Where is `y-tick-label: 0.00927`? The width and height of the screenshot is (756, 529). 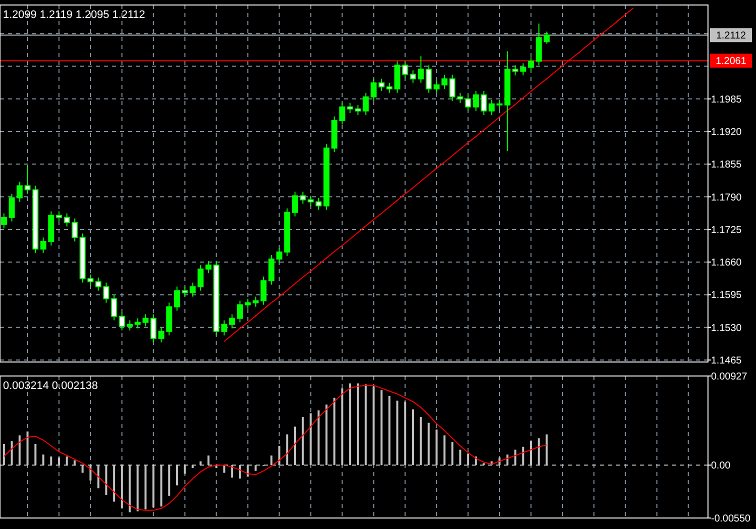 y-tick-label: 0.00927 is located at coordinates (729, 377).